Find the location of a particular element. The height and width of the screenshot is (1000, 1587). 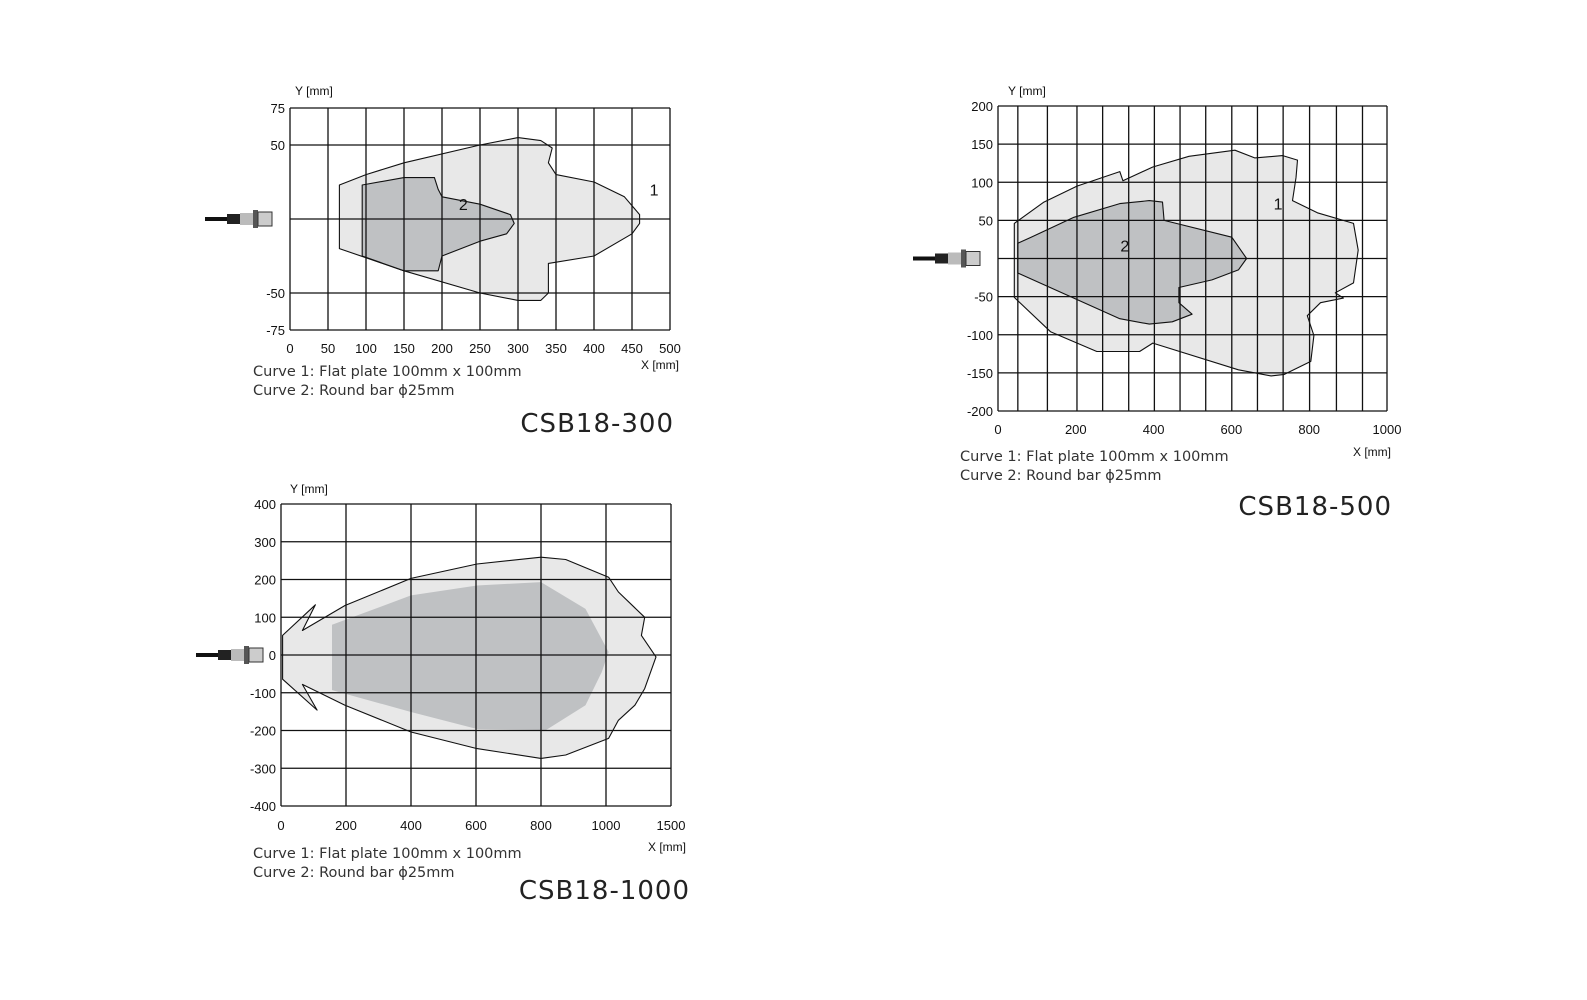

chart-title: CSB18-1000 is located at coordinates (604, 891).